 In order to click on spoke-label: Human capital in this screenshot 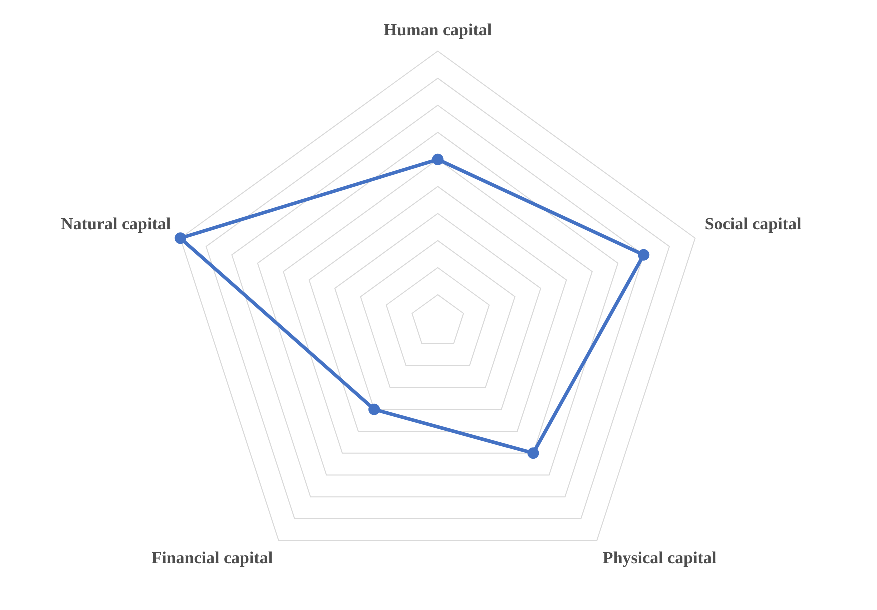, I will do `click(438, 30)`.